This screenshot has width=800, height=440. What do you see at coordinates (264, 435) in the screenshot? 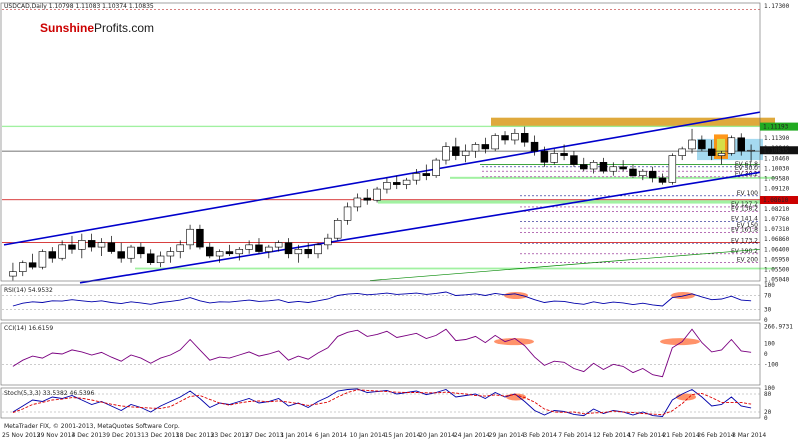
I see `date-tick-label: 27 Dec 2013` at bounding box center [264, 435].